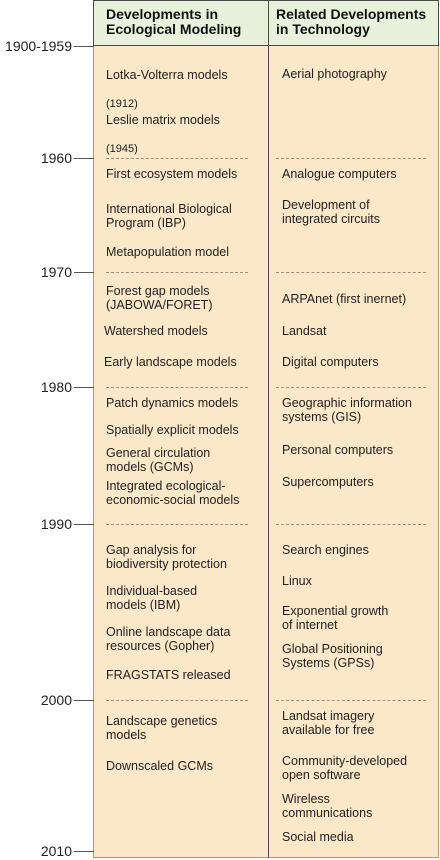  Describe the element at coordinates (56, 387) in the screenshot. I see `year-label-1980: 1980` at that location.